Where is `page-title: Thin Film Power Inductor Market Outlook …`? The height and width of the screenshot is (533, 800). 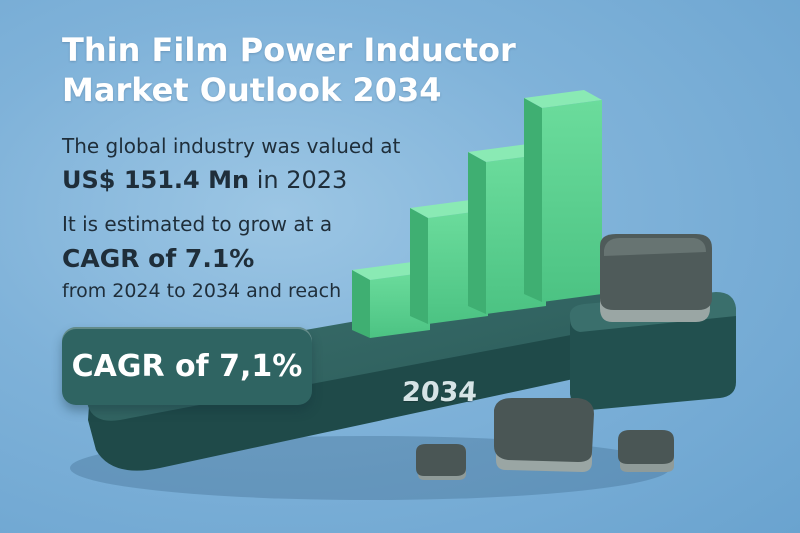 page-title: Thin Film Power Inductor Market Outlook … is located at coordinates (292, 70).